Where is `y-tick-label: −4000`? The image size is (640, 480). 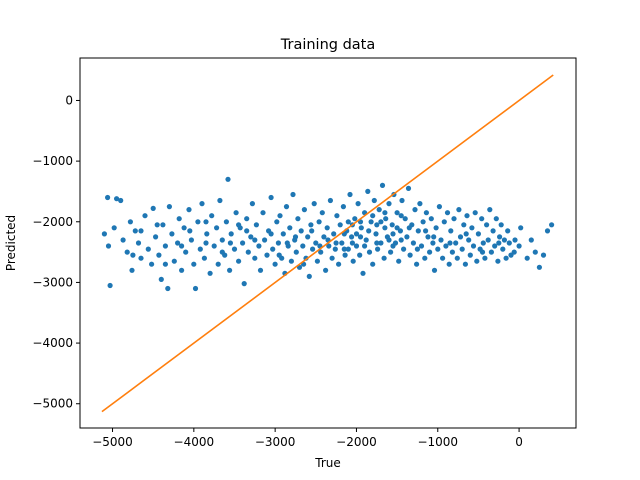 y-tick-label: −4000 is located at coordinates (52, 343).